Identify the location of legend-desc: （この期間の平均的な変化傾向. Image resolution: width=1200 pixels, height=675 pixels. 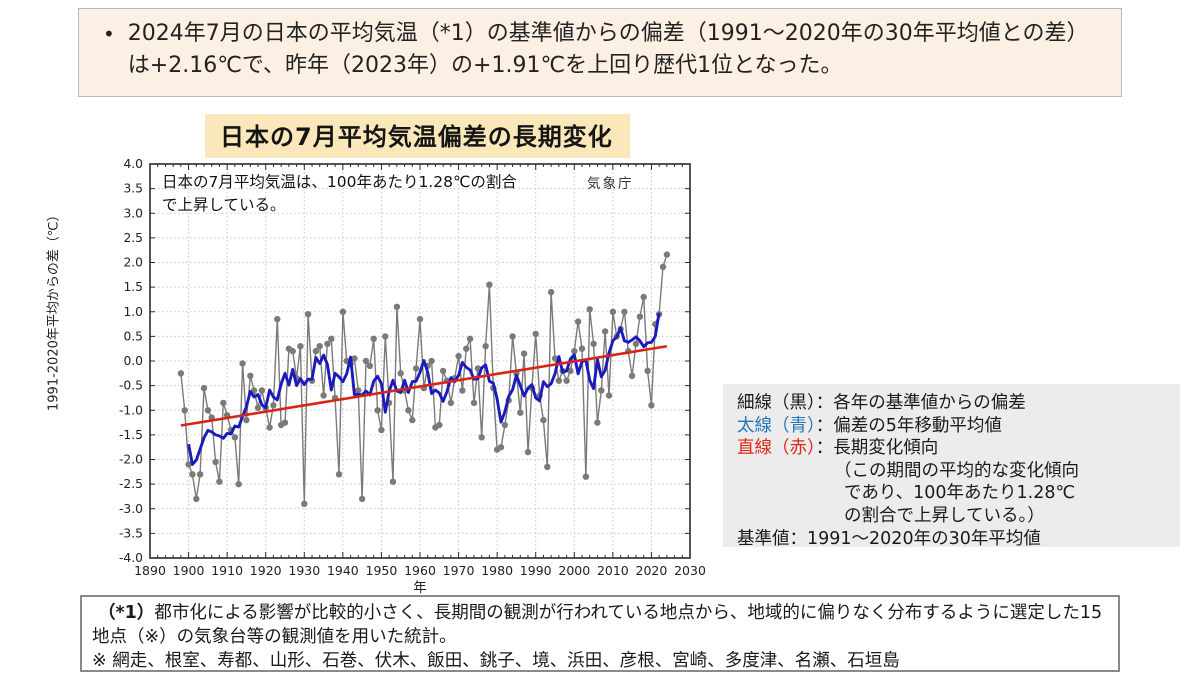
(956, 470).